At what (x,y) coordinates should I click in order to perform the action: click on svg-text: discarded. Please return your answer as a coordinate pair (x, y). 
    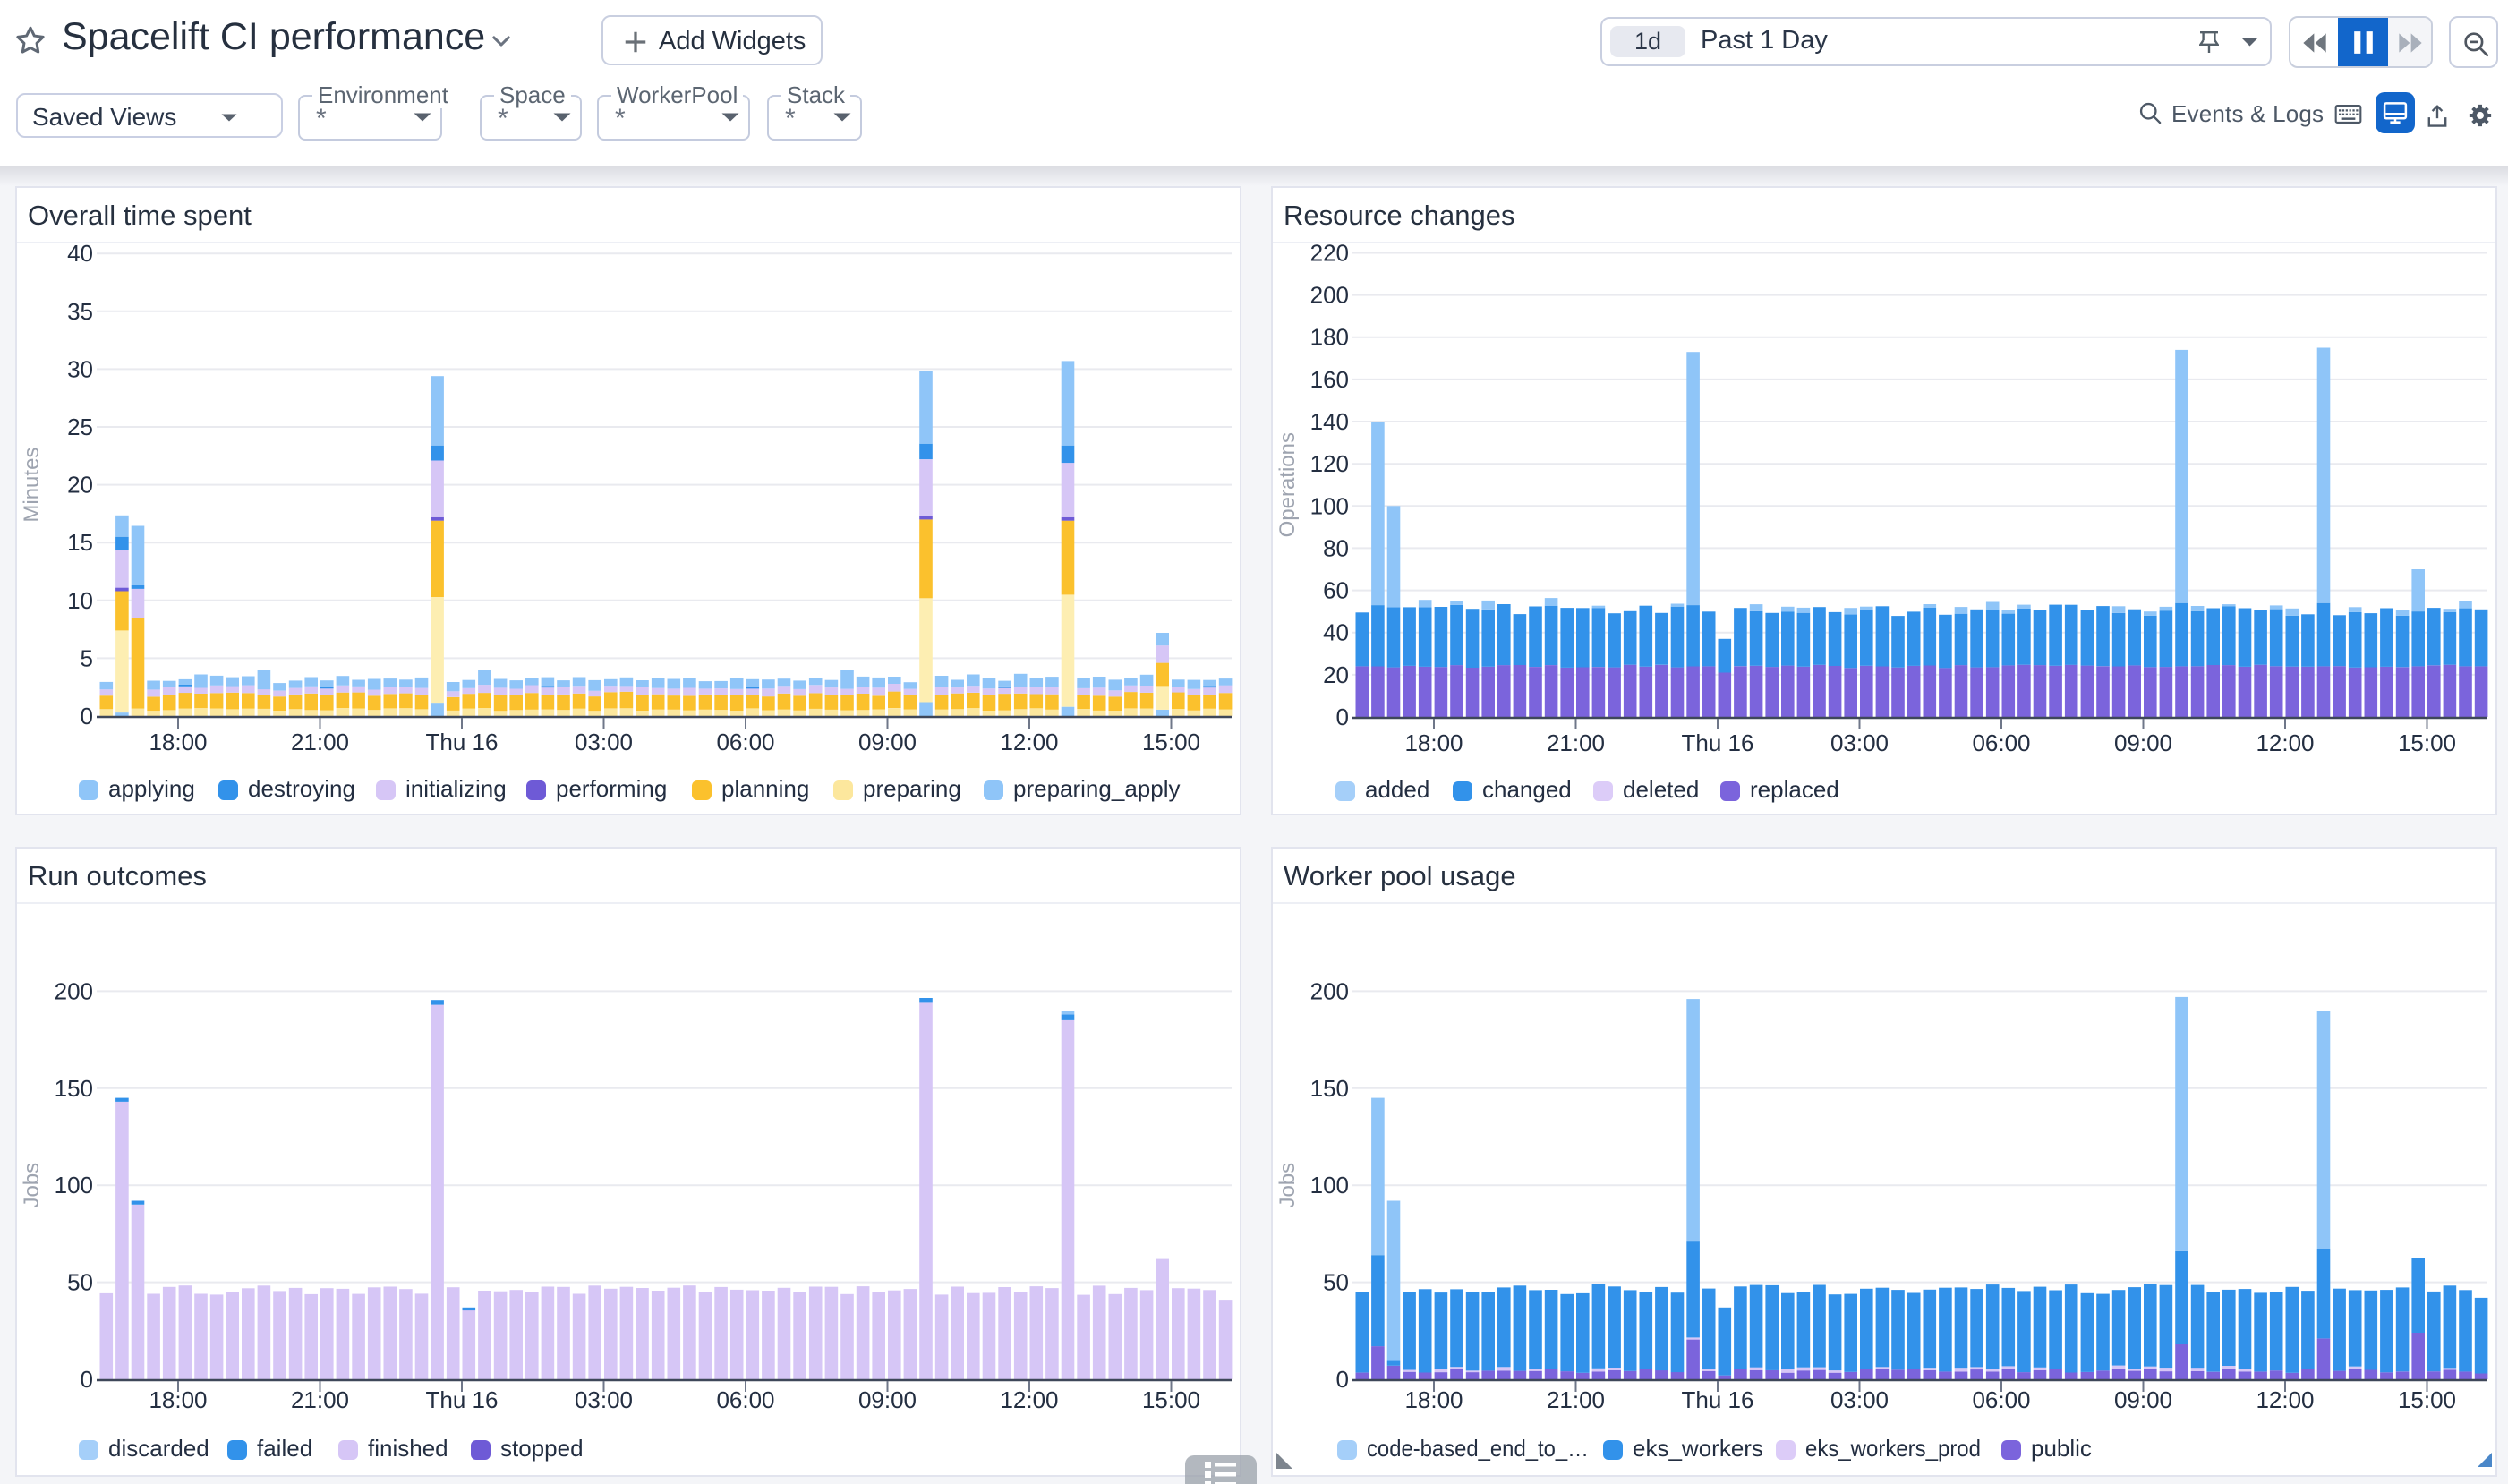
    Looking at the image, I should click on (158, 1448).